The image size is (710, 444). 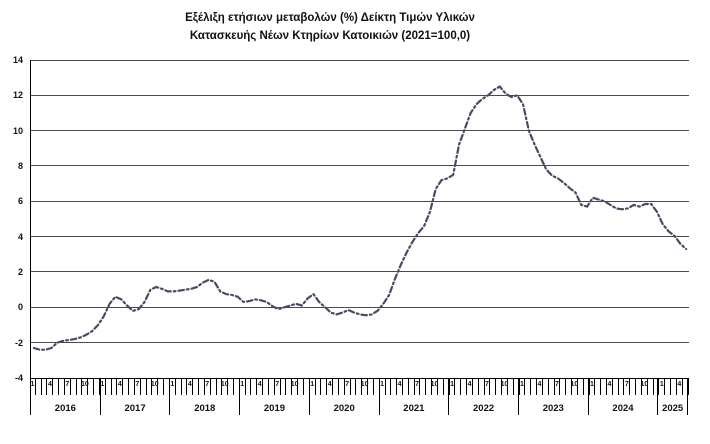 What do you see at coordinates (17, 60) in the screenshot?
I see `y-tick-label: 14` at bounding box center [17, 60].